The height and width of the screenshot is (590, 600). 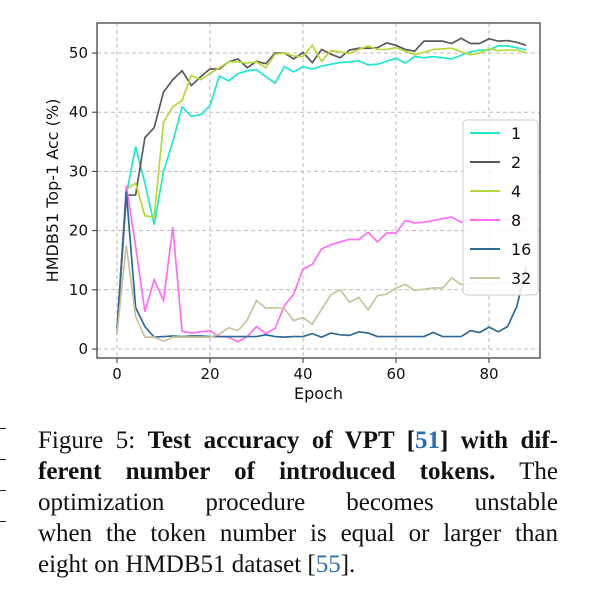 What do you see at coordinates (78, 231) in the screenshot?
I see `y-tick-label: 20` at bounding box center [78, 231].